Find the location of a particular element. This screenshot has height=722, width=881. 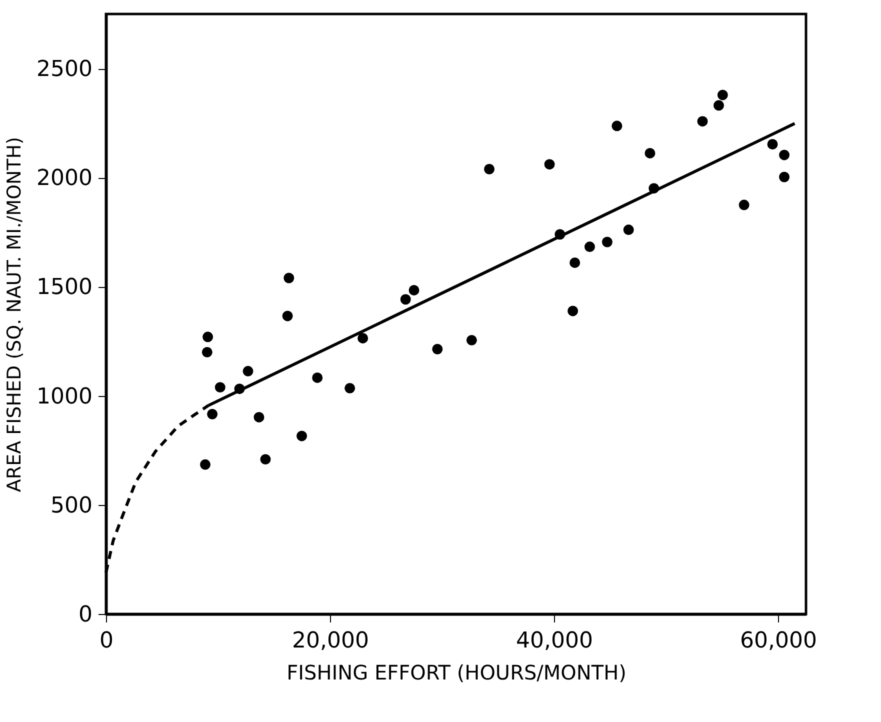

x-axis-title: FISHING EFFORT (HOURS/MONTH) is located at coordinates (456, 672).